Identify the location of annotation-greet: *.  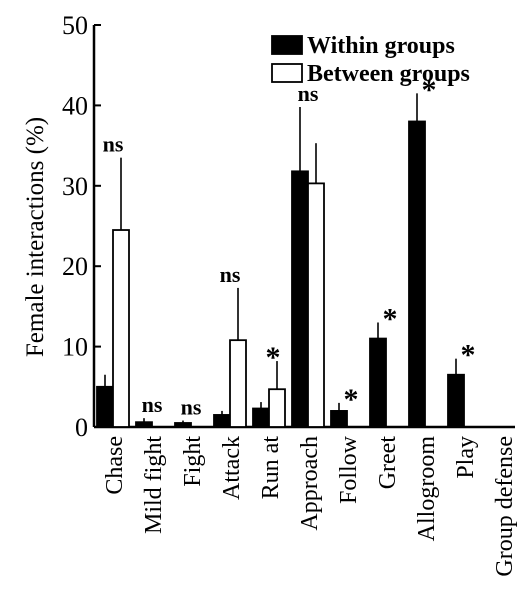
(390, 318).